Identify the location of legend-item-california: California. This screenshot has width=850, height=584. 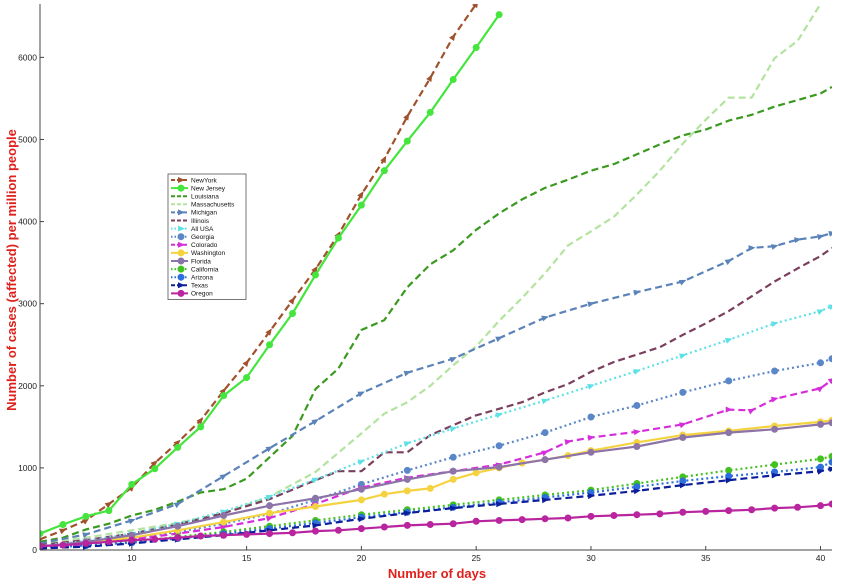
(195, 269).